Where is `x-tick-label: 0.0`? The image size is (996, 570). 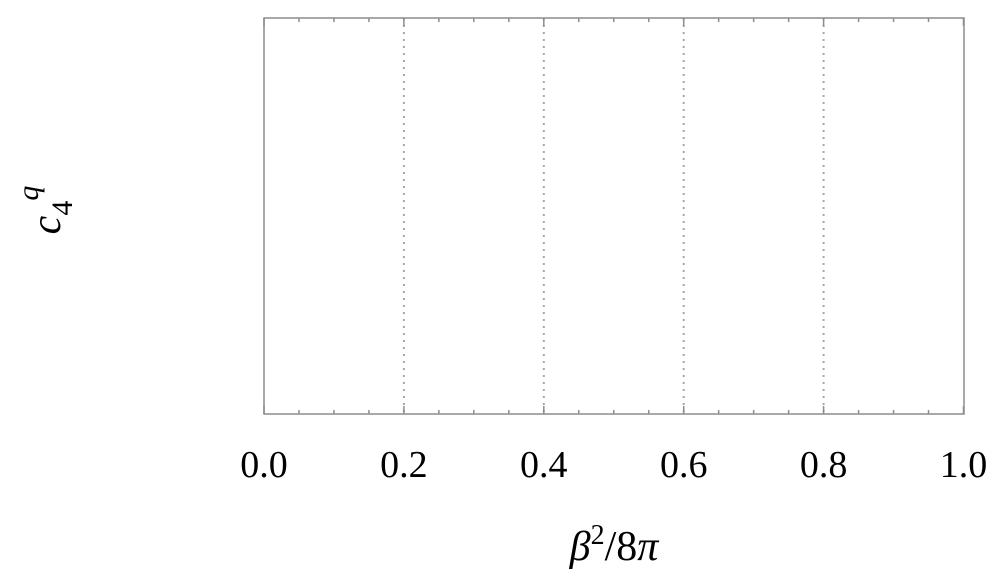 x-tick-label: 0.0 is located at coordinates (264, 465).